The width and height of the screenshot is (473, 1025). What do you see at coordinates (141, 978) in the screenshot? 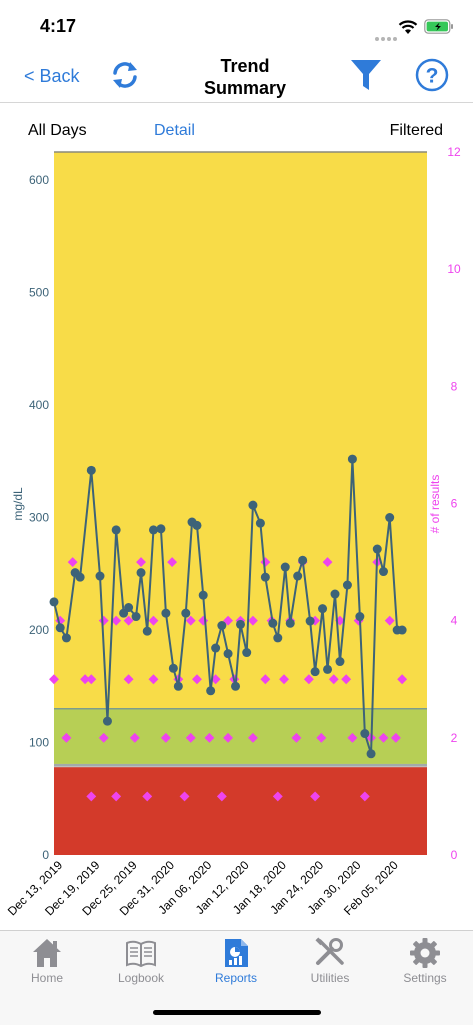
I see `tabbar-logbook-label: Logbook` at bounding box center [141, 978].